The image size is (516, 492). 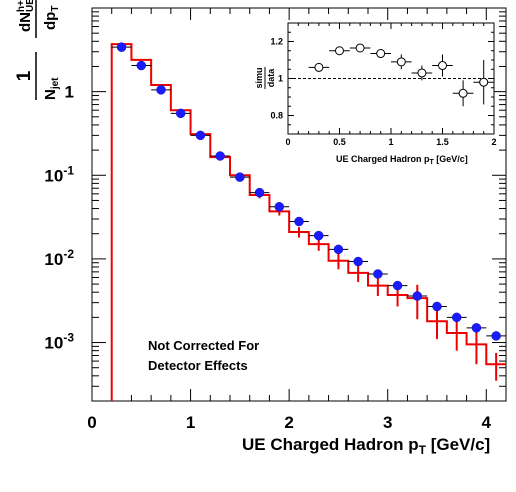 What do you see at coordinates (487, 422) in the screenshot?
I see `main-x-tick-label: 4` at bounding box center [487, 422].